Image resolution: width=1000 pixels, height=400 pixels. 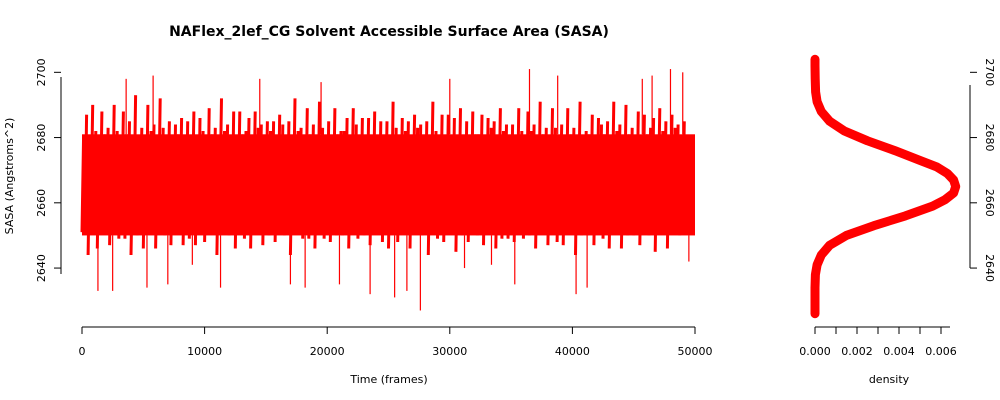 What do you see at coordinates (41, 203) in the screenshot?
I see `y-tick-label: 2660` at bounding box center [41, 203].